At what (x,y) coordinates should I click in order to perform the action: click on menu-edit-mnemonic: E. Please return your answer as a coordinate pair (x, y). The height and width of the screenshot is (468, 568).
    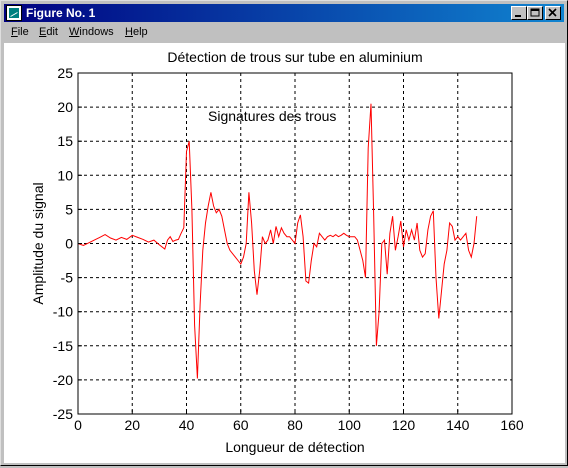
    Looking at the image, I should click on (43, 32).